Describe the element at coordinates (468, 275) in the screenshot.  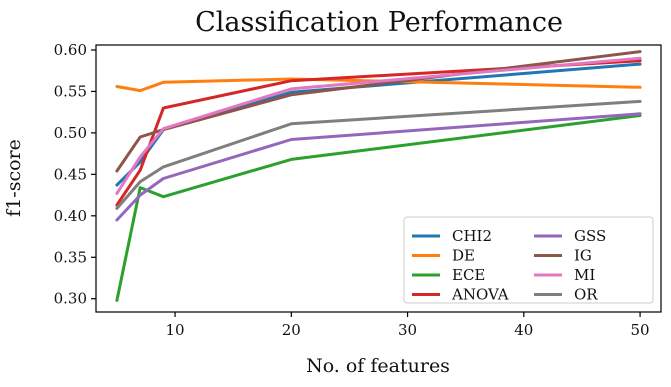
I see `legend-label-ece: ECE` at that location.